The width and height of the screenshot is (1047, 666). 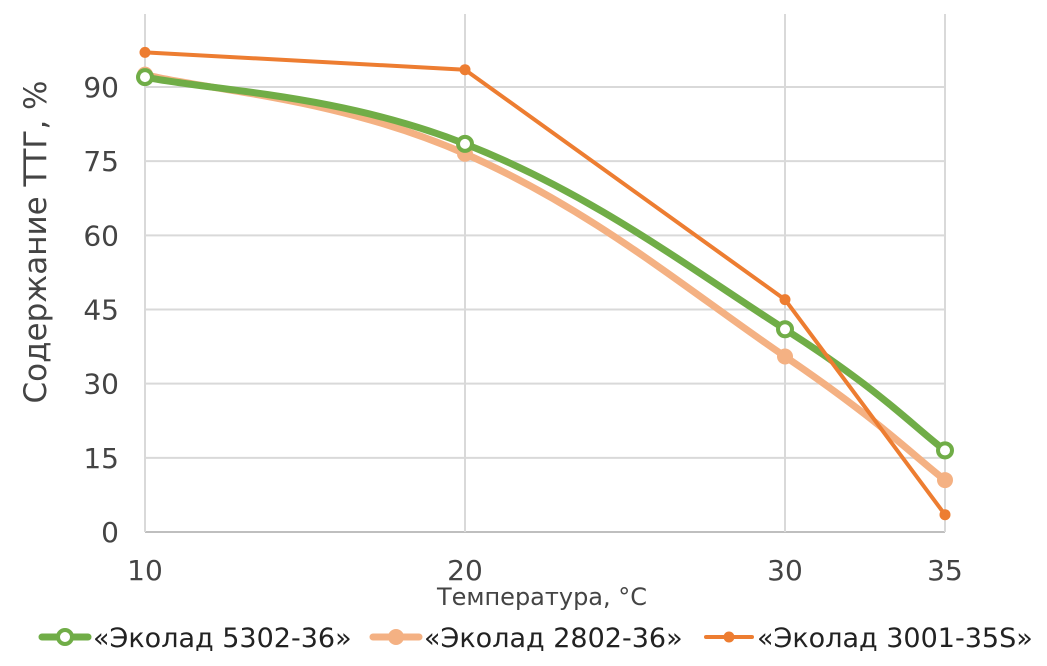 What do you see at coordinates (36, 241) in the screenshot?
I see `y-axis-title: Содержание ТТГ, %` at bounding box center [36, 241].